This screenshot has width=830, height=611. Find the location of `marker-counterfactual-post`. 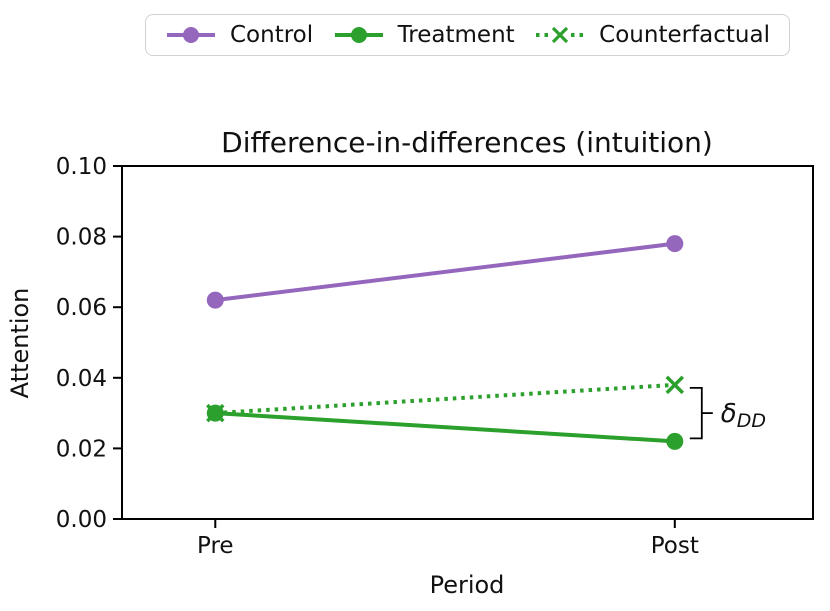

marker-counterfactual-post is located at coordinates (675, 385).